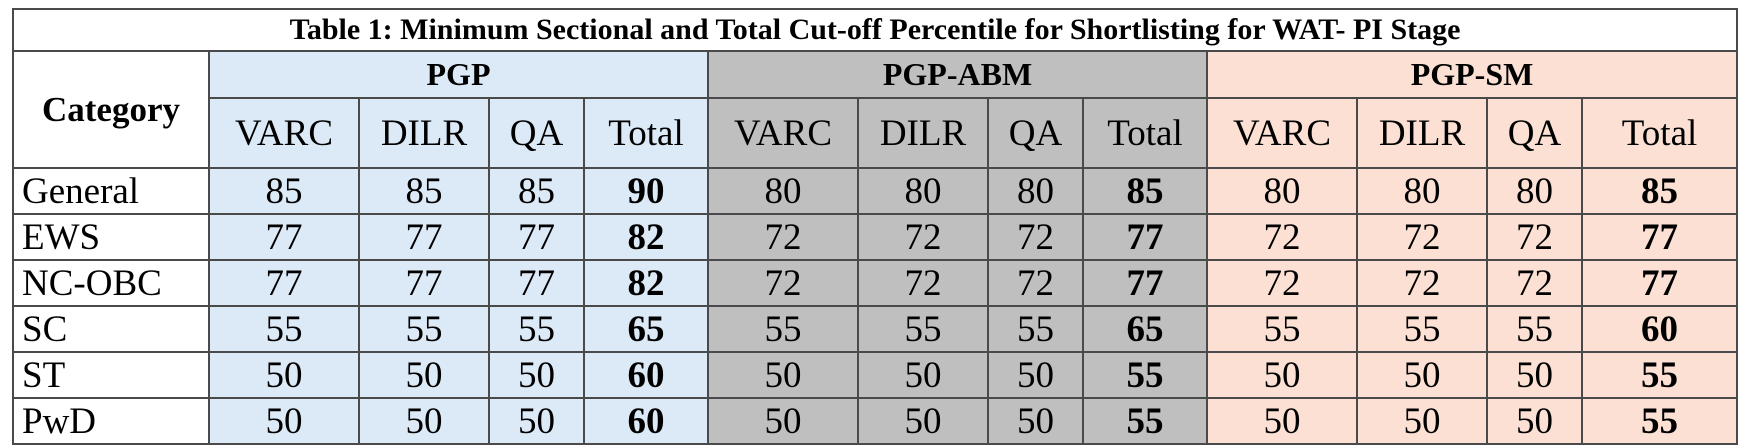  Describe the element at coordinates (1282, 133) in the screenshot. I see `subheader-pgp-sm-varc: VARC` at that location.